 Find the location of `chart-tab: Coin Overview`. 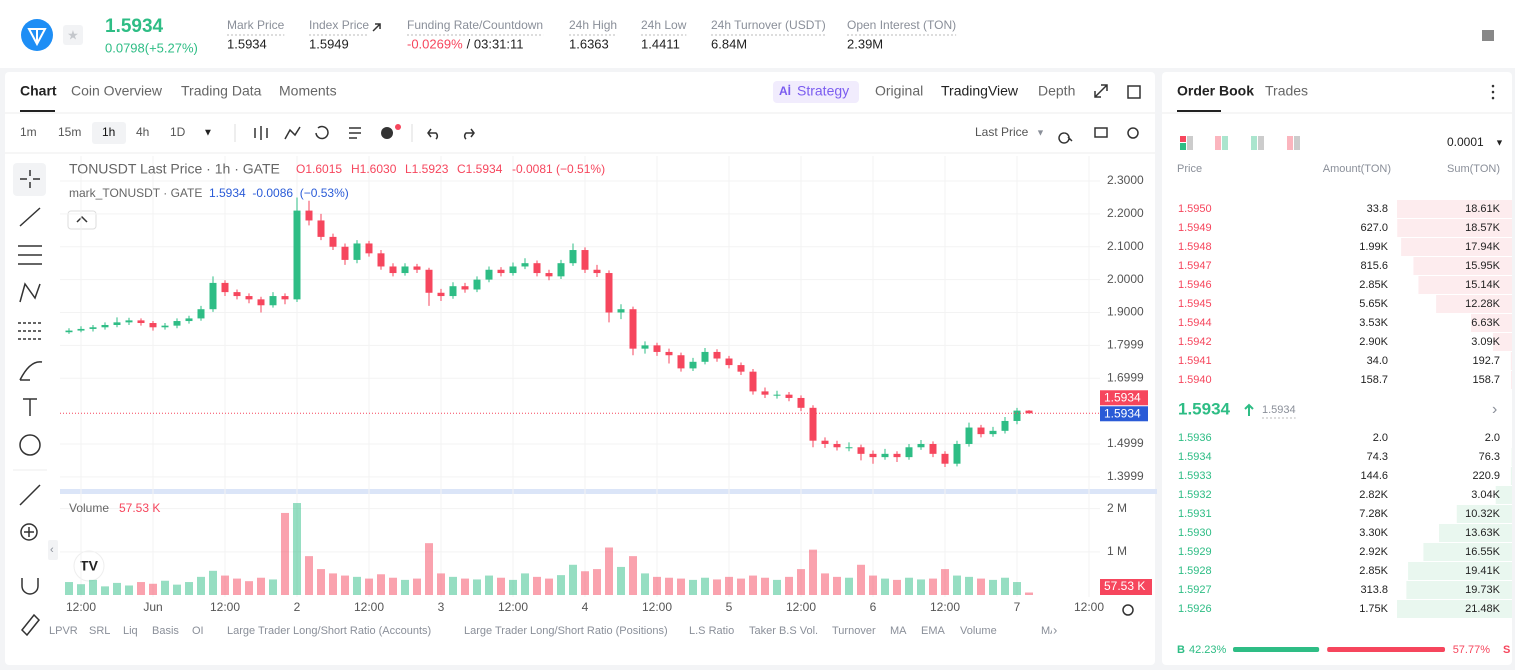

chart-tab: Coin Overview is located at coordinates (117, 91).